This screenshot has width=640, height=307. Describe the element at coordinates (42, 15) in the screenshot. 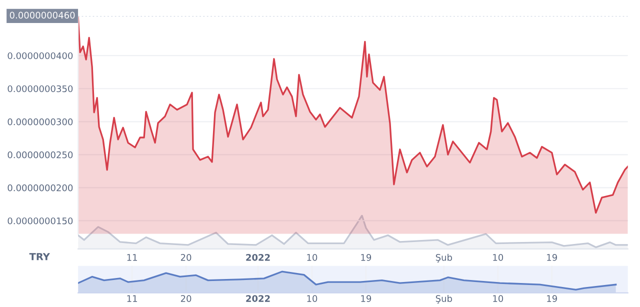

I see `ref-line-label: 0.0000000460` at that location.